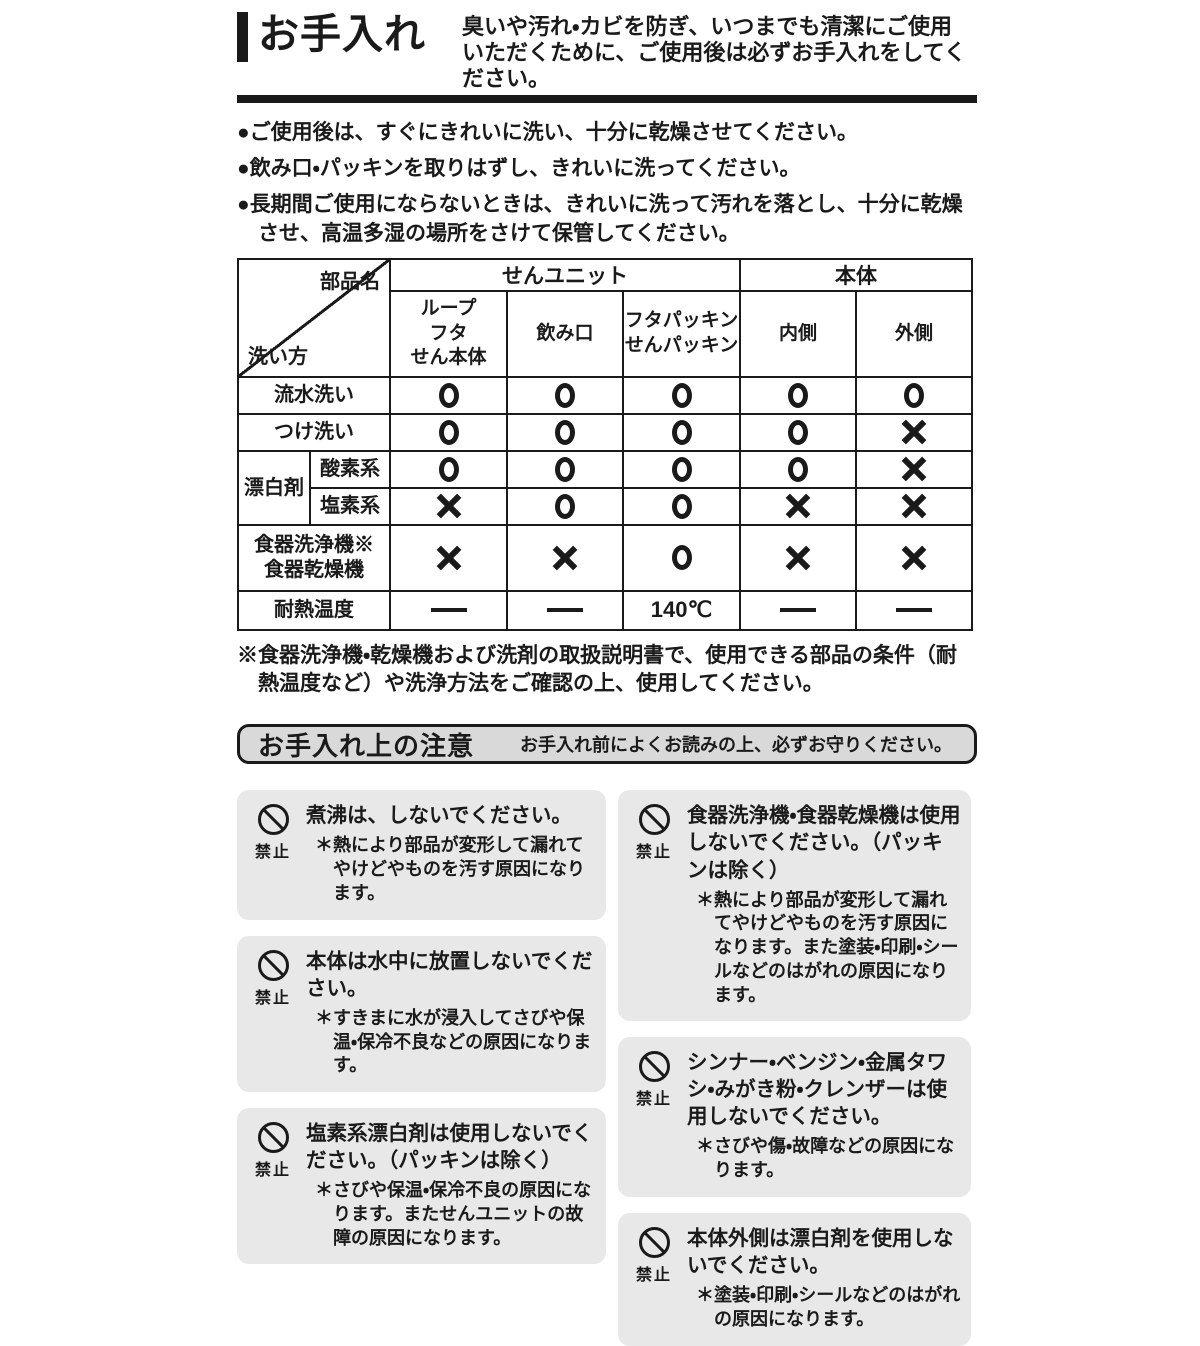 The width and height of the screenshot is (1200, 1346). Describe the element at coordinates (825, 1158) in the screenshot. I see `warning-note: ＊さびや傷・故障などの原因になります。` at that location.